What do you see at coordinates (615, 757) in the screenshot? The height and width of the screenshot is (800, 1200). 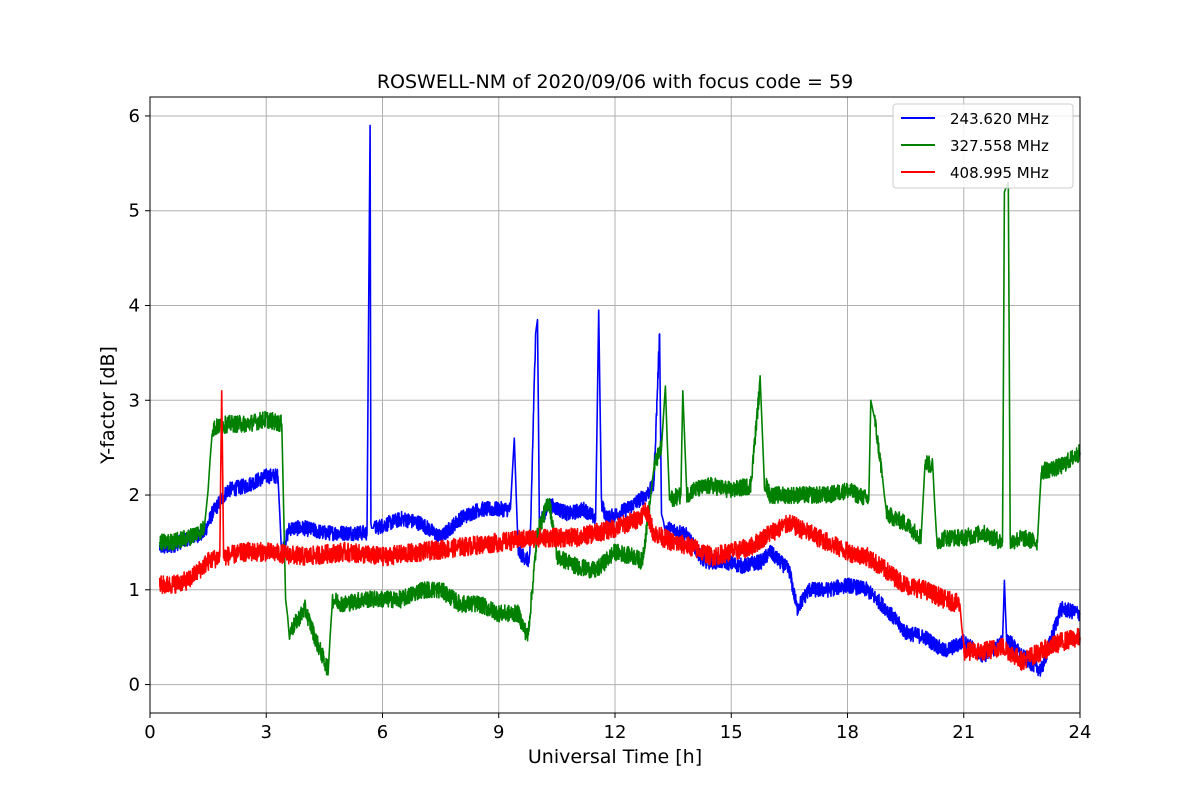 I see `x-axis-title: Universal Time [h]` at bounding box center [615, 757].